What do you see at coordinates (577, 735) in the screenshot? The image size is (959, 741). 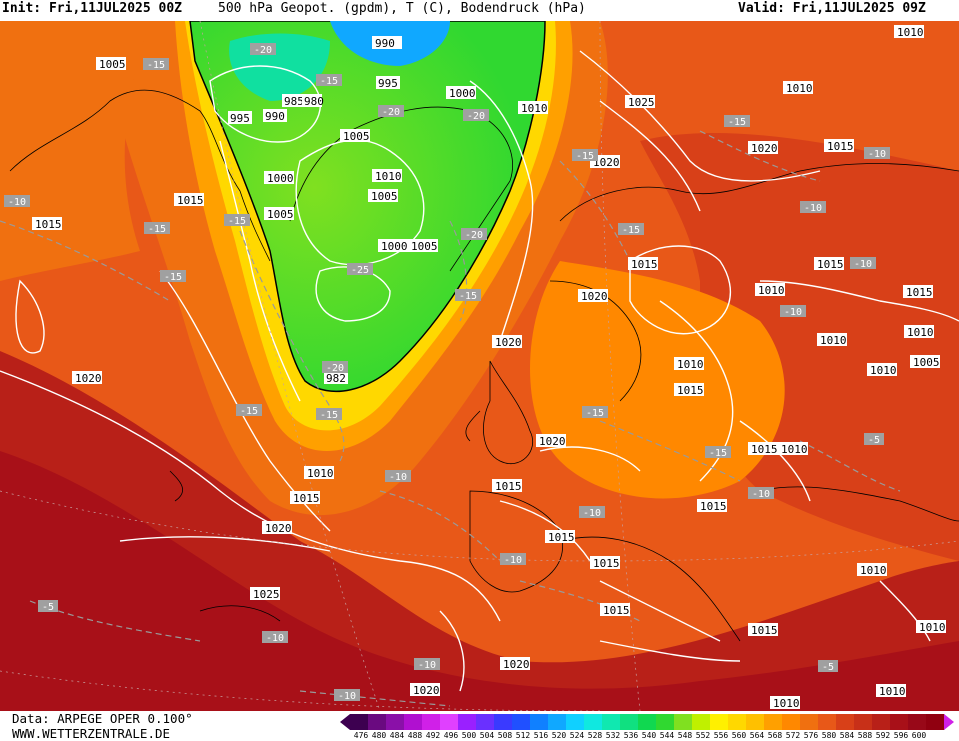 I see `legend-tick-label: 524` at bounding box center [577, 735].